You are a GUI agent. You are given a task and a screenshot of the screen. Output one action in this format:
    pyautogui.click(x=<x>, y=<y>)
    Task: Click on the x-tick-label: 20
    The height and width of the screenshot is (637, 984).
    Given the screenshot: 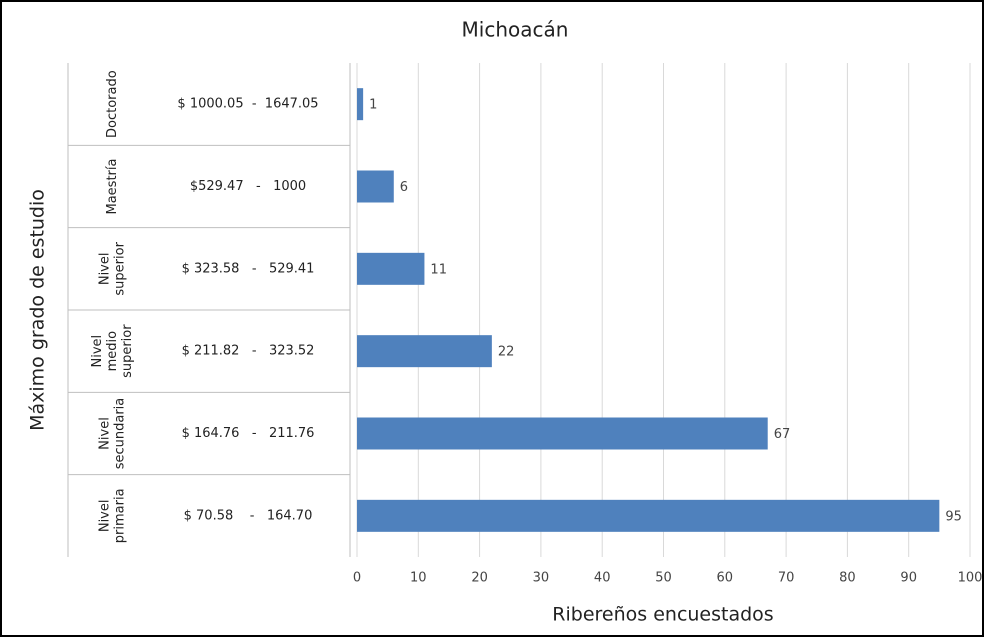 What is the action you would take?
    pyautogui.click(x=479, y=578)
    